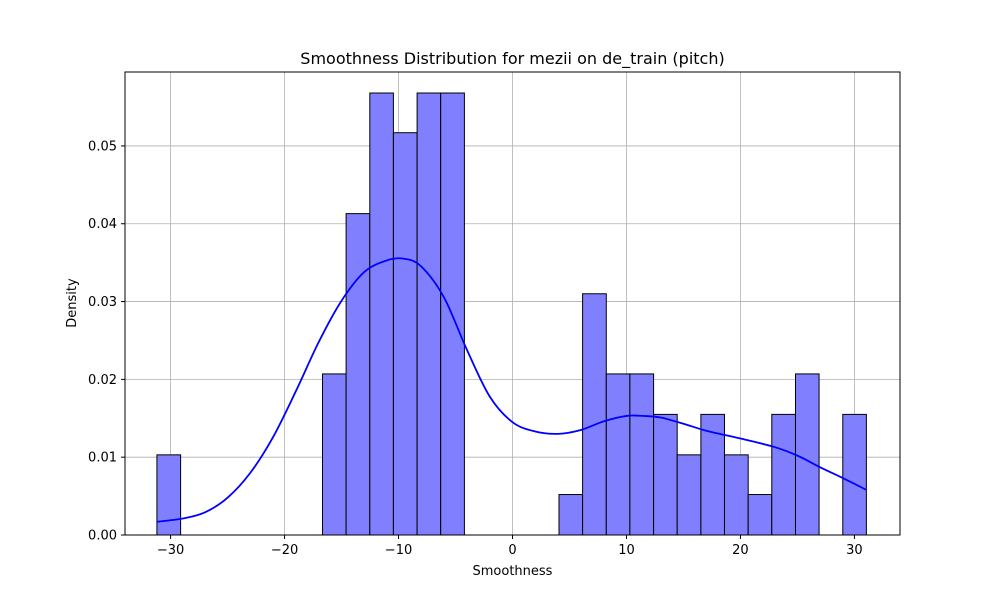  I want to click on x-axis-ticks: −30 −20 −10 0 10 20 30, so click(510, 546).